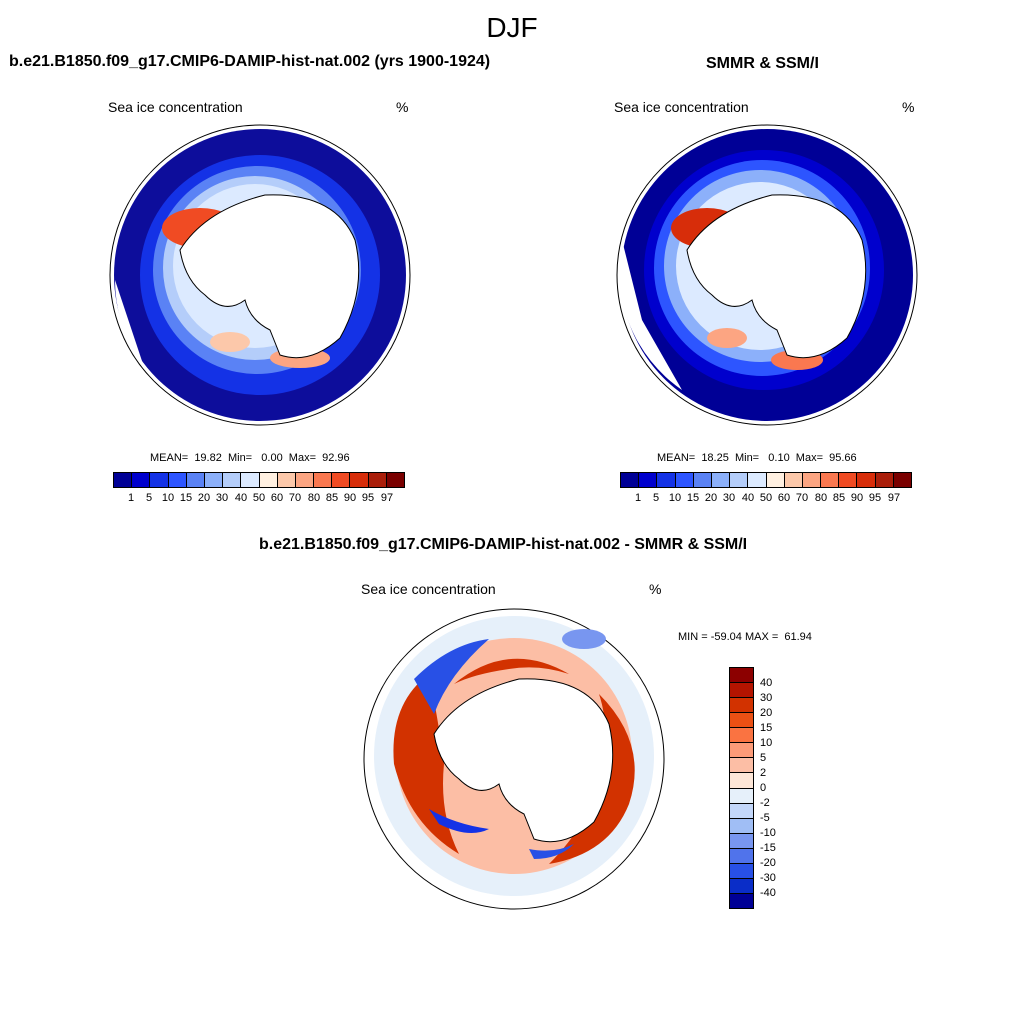 This screenshot has width=1024, height=1024. I want to click on obs-colorbar, so click(766, 480).